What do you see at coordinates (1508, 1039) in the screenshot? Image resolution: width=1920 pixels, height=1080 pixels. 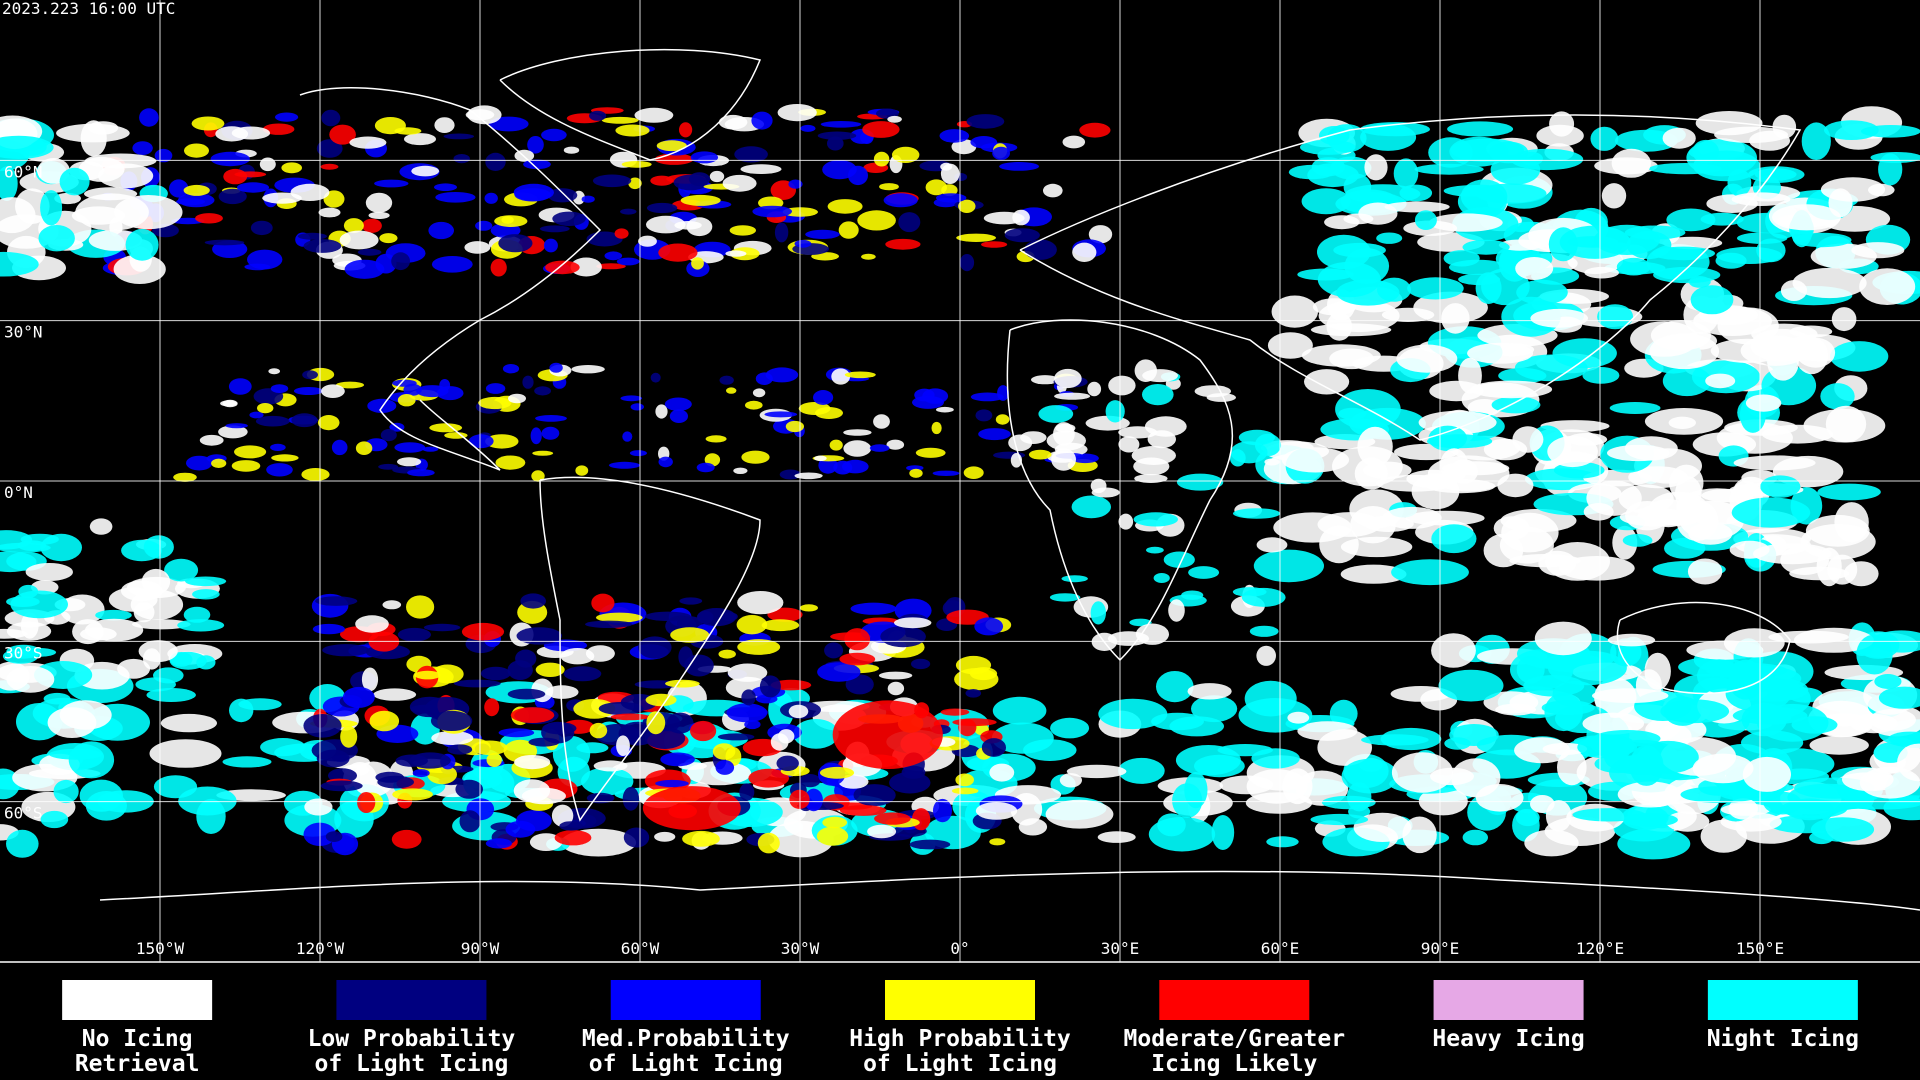 I see `legend-label: Heavy Icing` at bounding box center [1508, 1039].